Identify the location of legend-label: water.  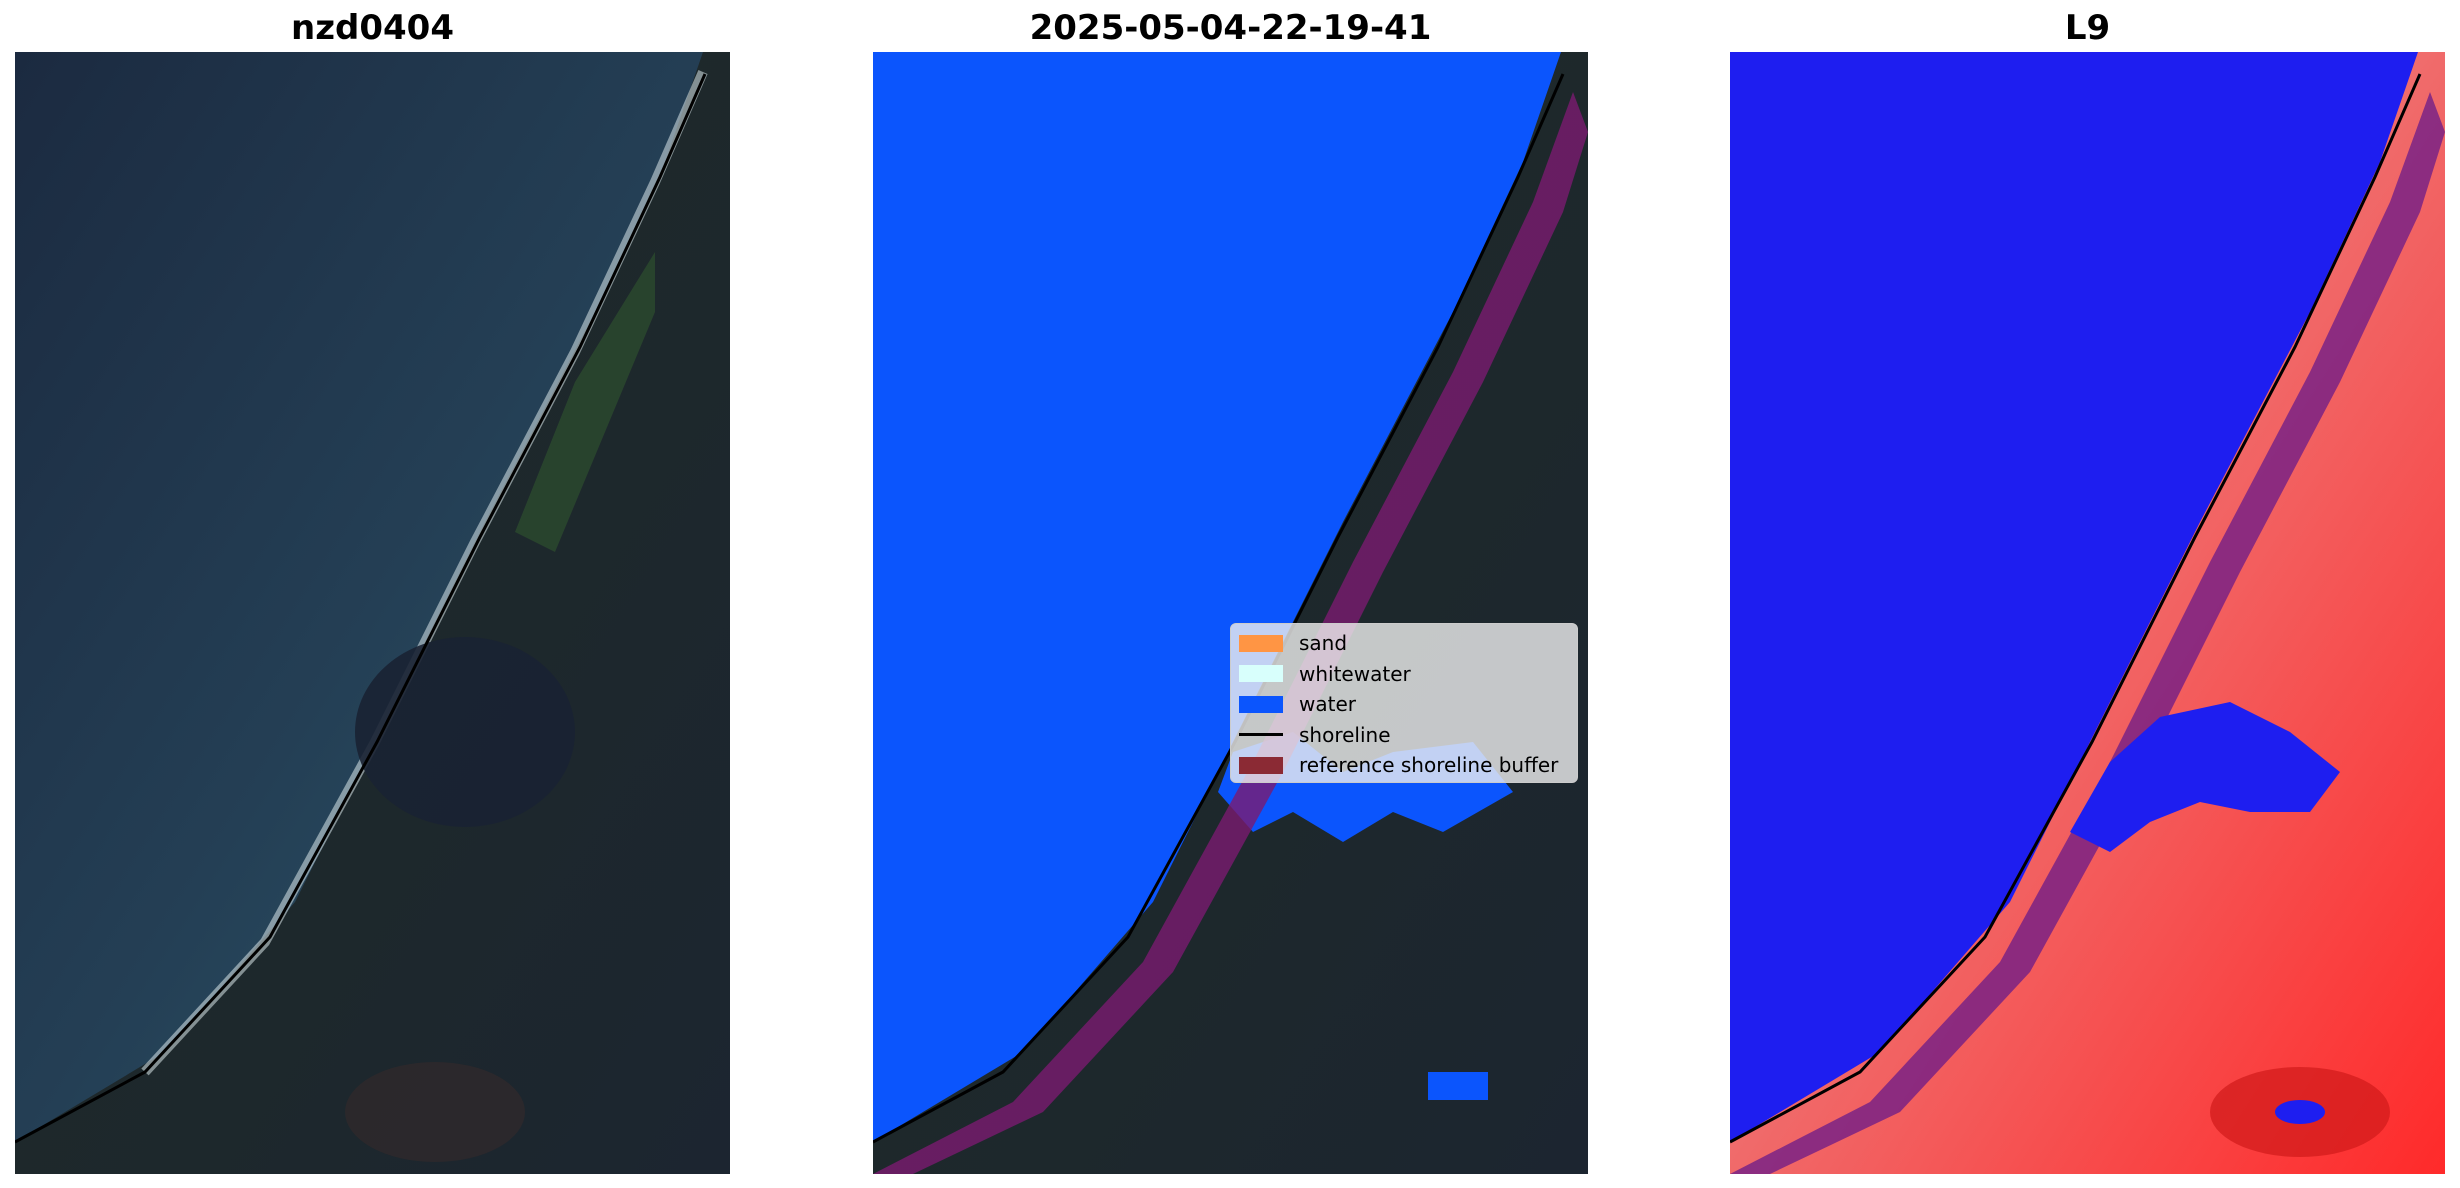
(1327, 704).